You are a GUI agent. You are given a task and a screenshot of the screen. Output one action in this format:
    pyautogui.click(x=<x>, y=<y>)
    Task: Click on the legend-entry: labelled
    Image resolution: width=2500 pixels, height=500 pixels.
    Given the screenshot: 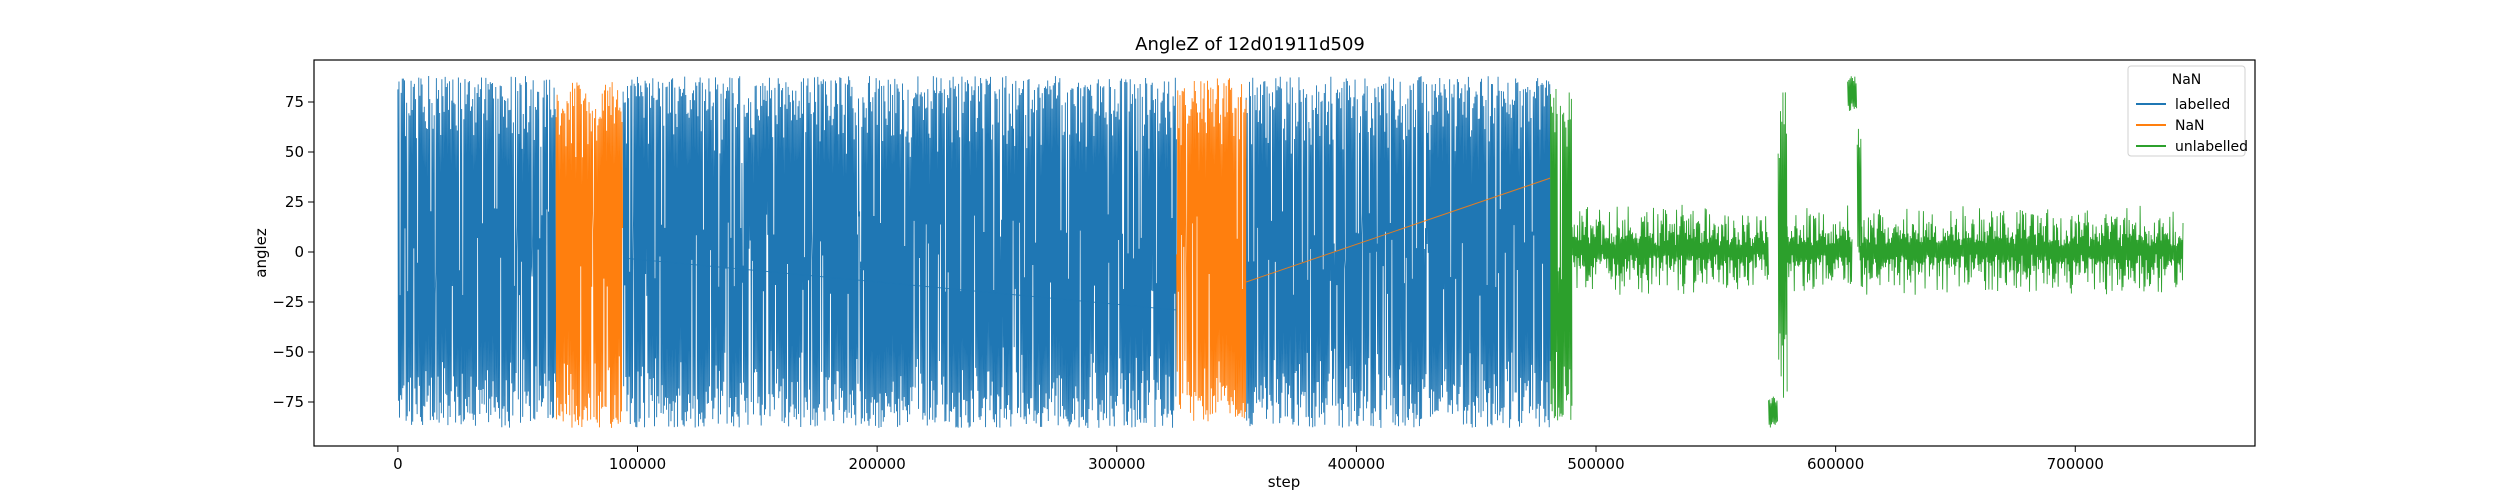 What is the action you would take?
    pyautogui.click(x=2183, y=105)
    